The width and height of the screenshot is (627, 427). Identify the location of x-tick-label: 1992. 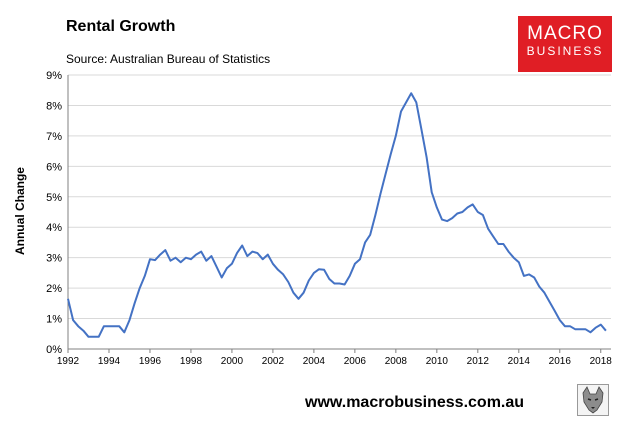
(68, 361).